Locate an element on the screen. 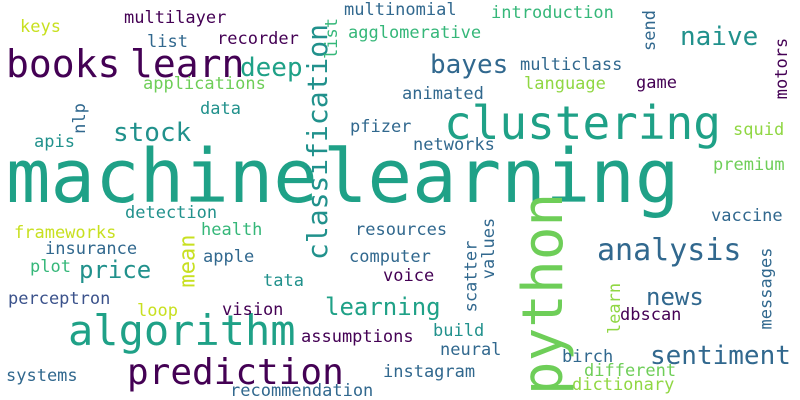 This screenshot has height=400, width=800. word-nlp: nlp is located at coordinates (79, 118).